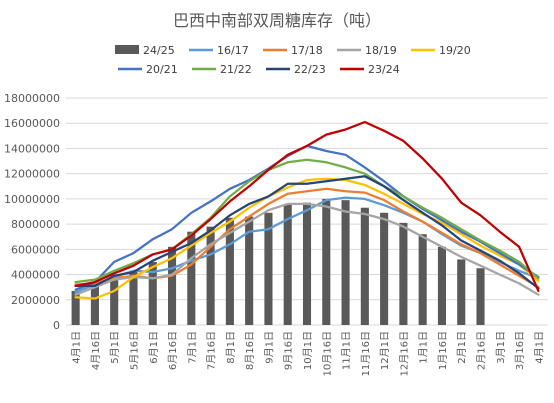 The height and width of the screenshot is (403, 554). I want to click on x-tick-label: 4月16日, so click(96, 350).